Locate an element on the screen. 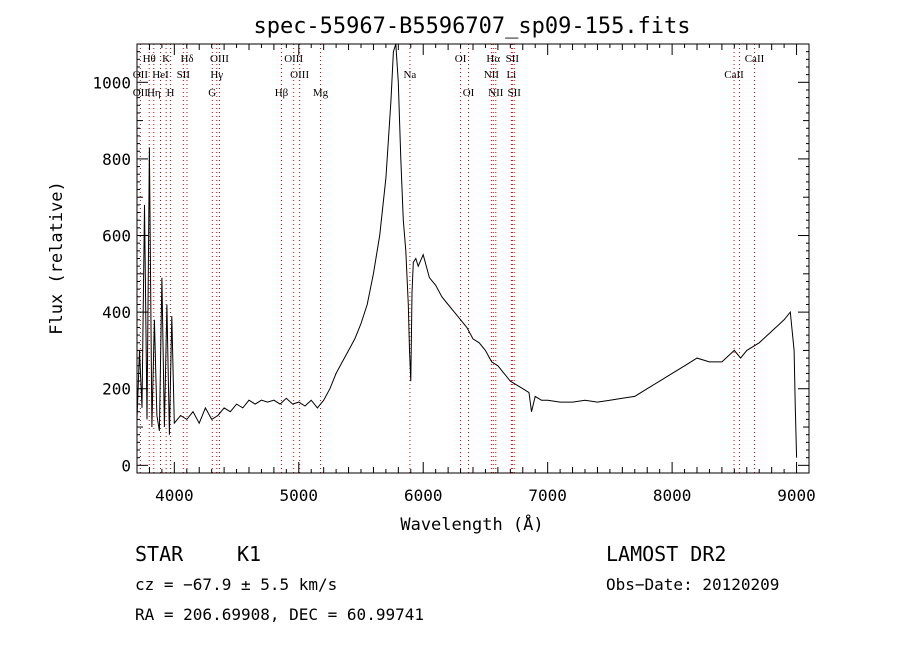 This screenshot has width=900, height=650. line-label: Hβ is located at coordinates (282, 93).